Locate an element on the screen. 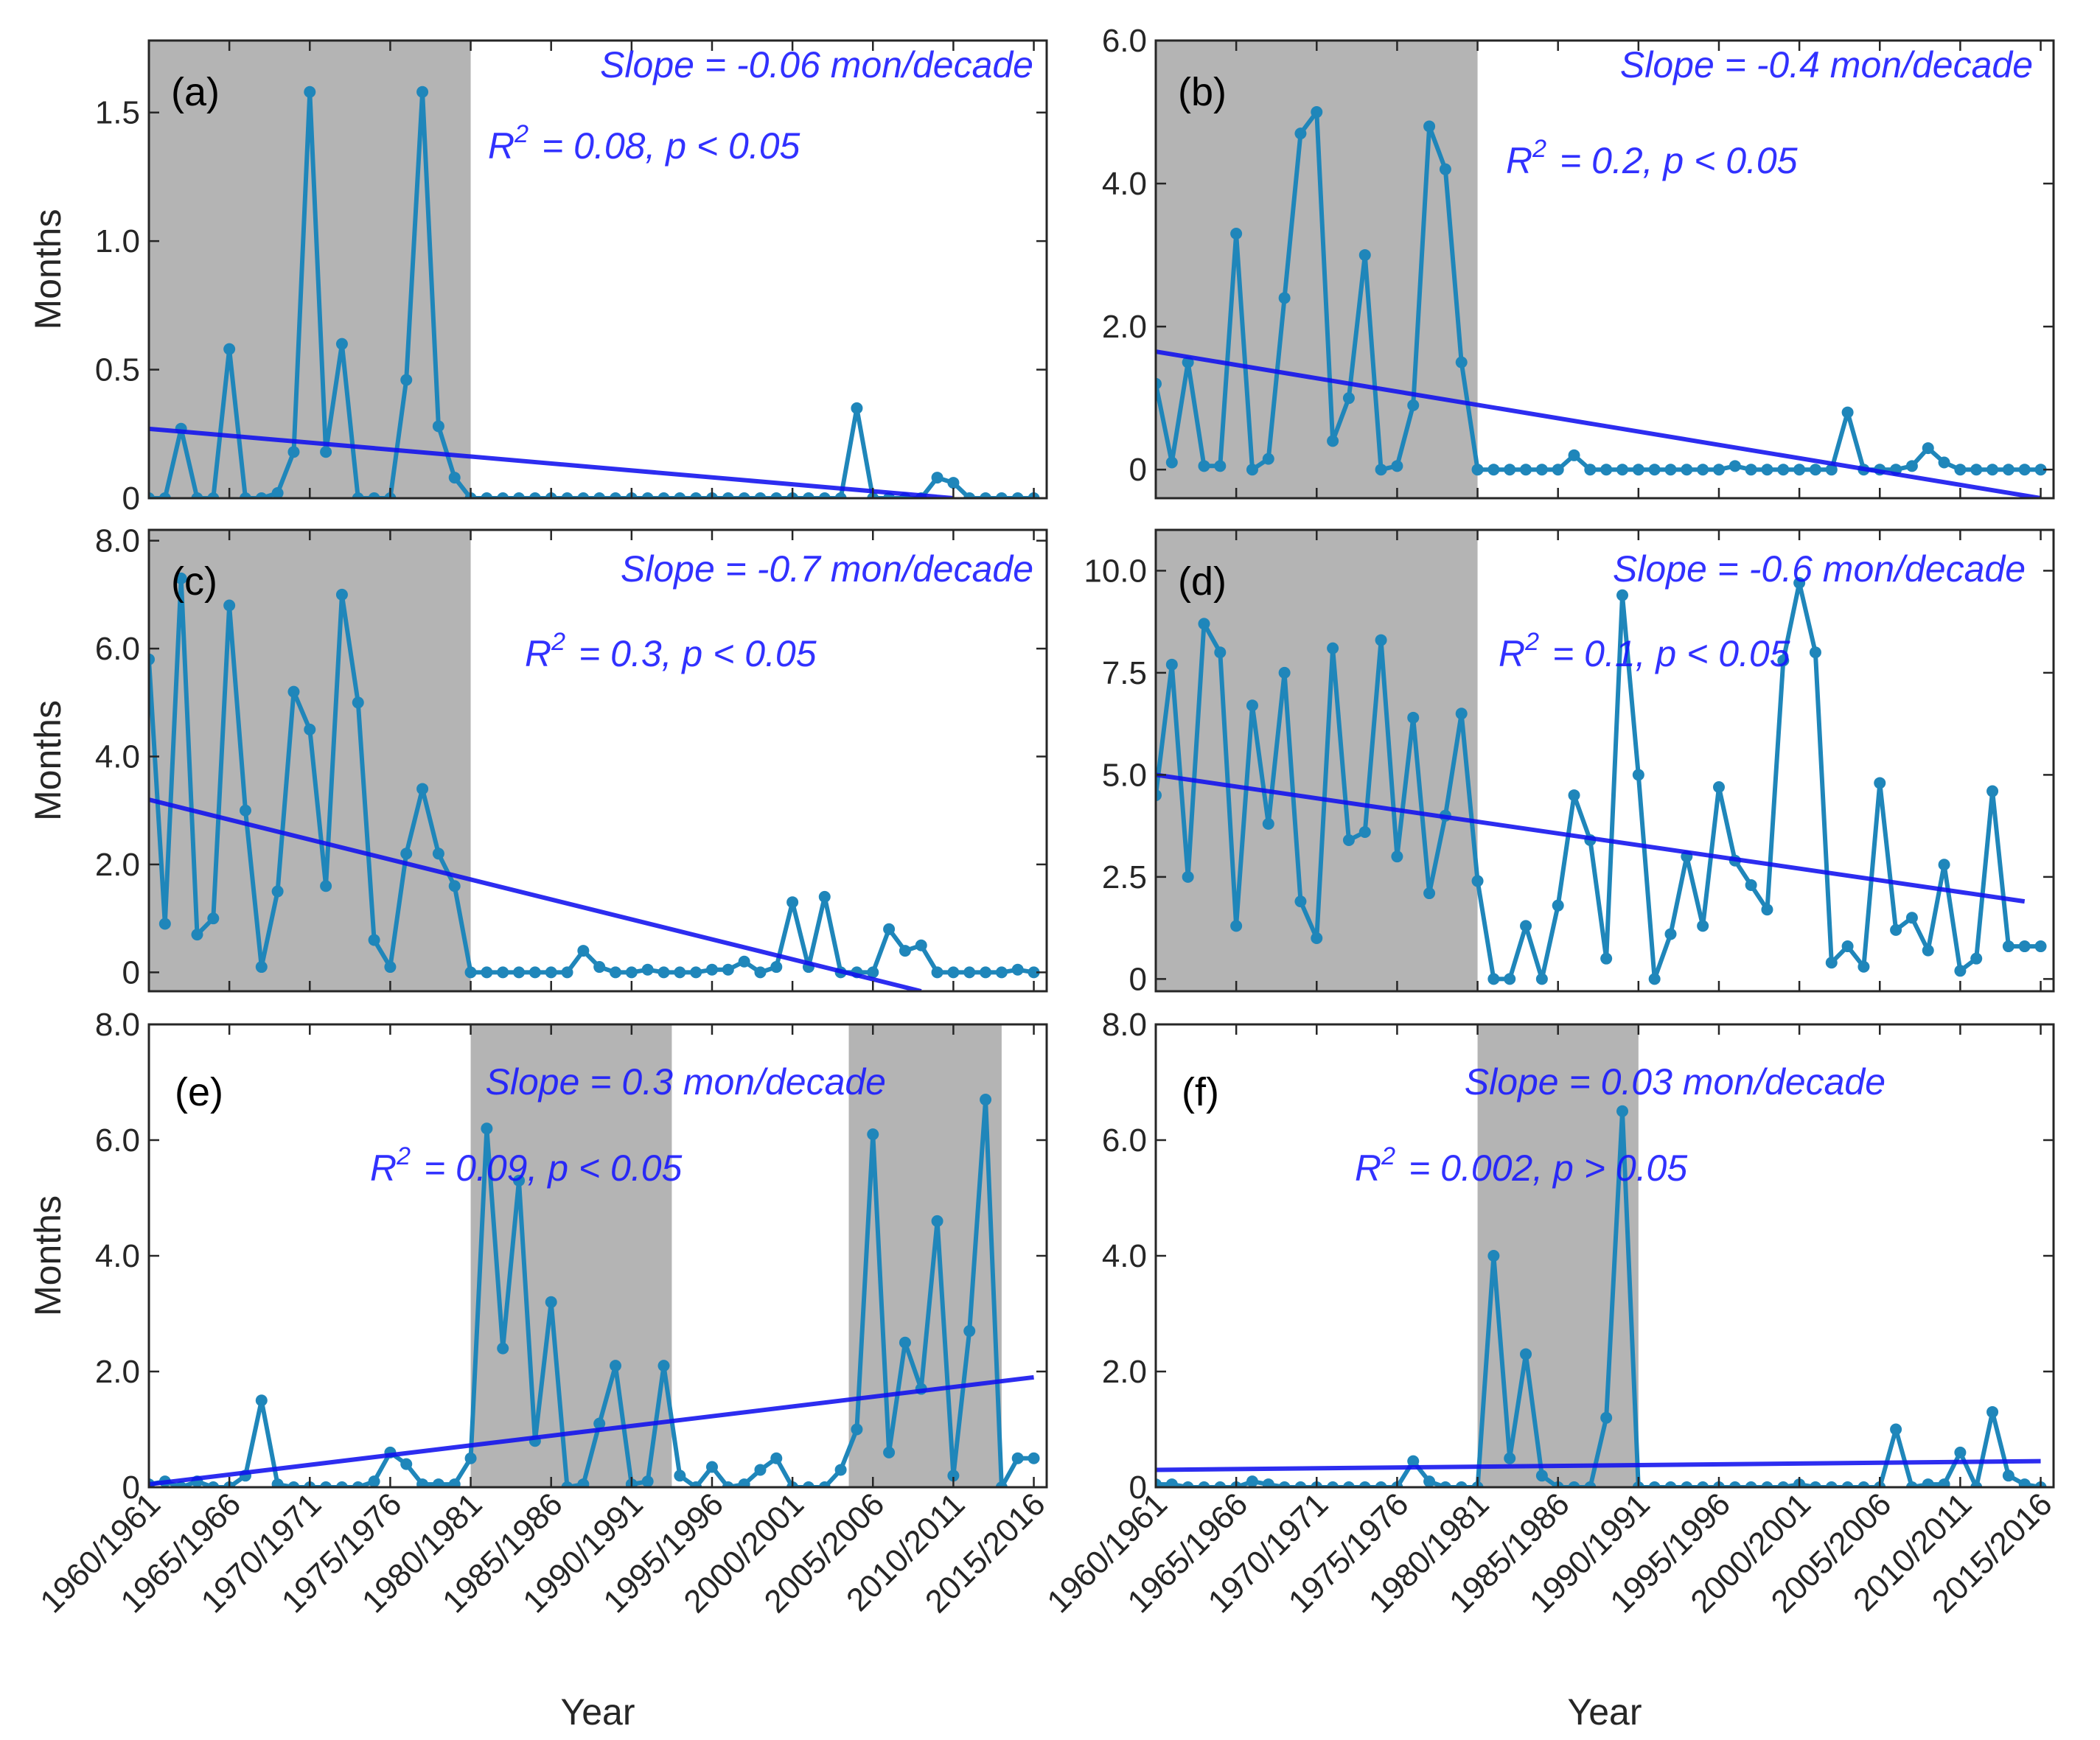  y-tick-label: 1.5 is located at coordinates (117, 113).